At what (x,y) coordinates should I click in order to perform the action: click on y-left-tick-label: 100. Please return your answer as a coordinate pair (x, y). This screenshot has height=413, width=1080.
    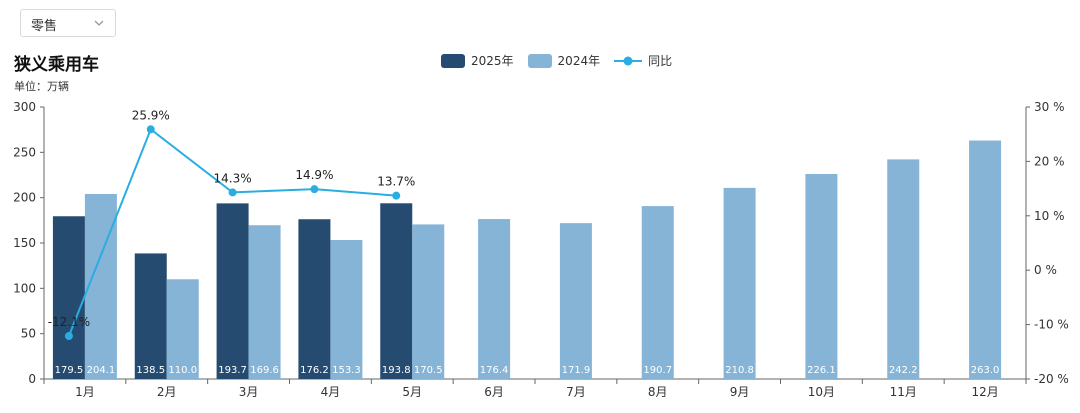
    Looking at the image, I should click on (24, 288).